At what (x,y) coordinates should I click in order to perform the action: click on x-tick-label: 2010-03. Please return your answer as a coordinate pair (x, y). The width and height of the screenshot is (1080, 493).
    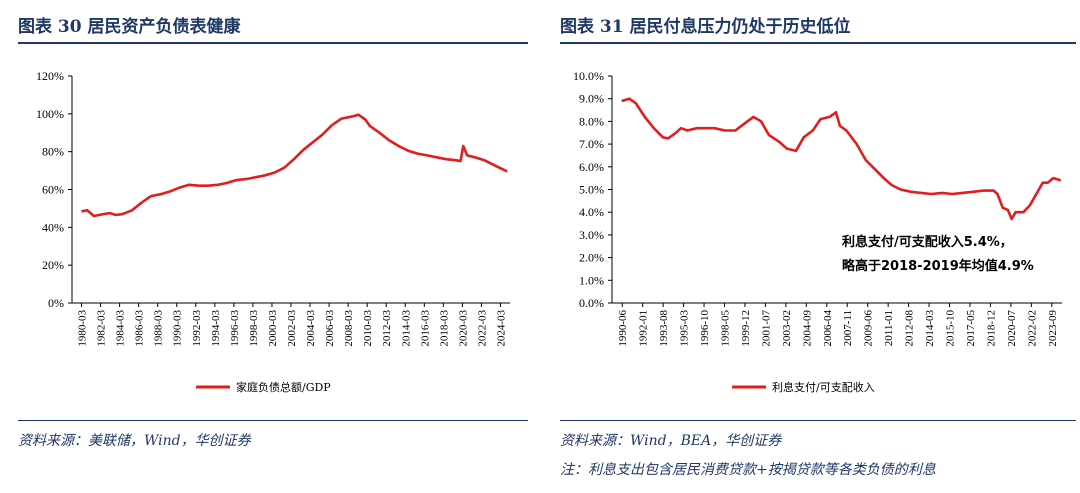
    Looking at the image, I should click on (368, 328).